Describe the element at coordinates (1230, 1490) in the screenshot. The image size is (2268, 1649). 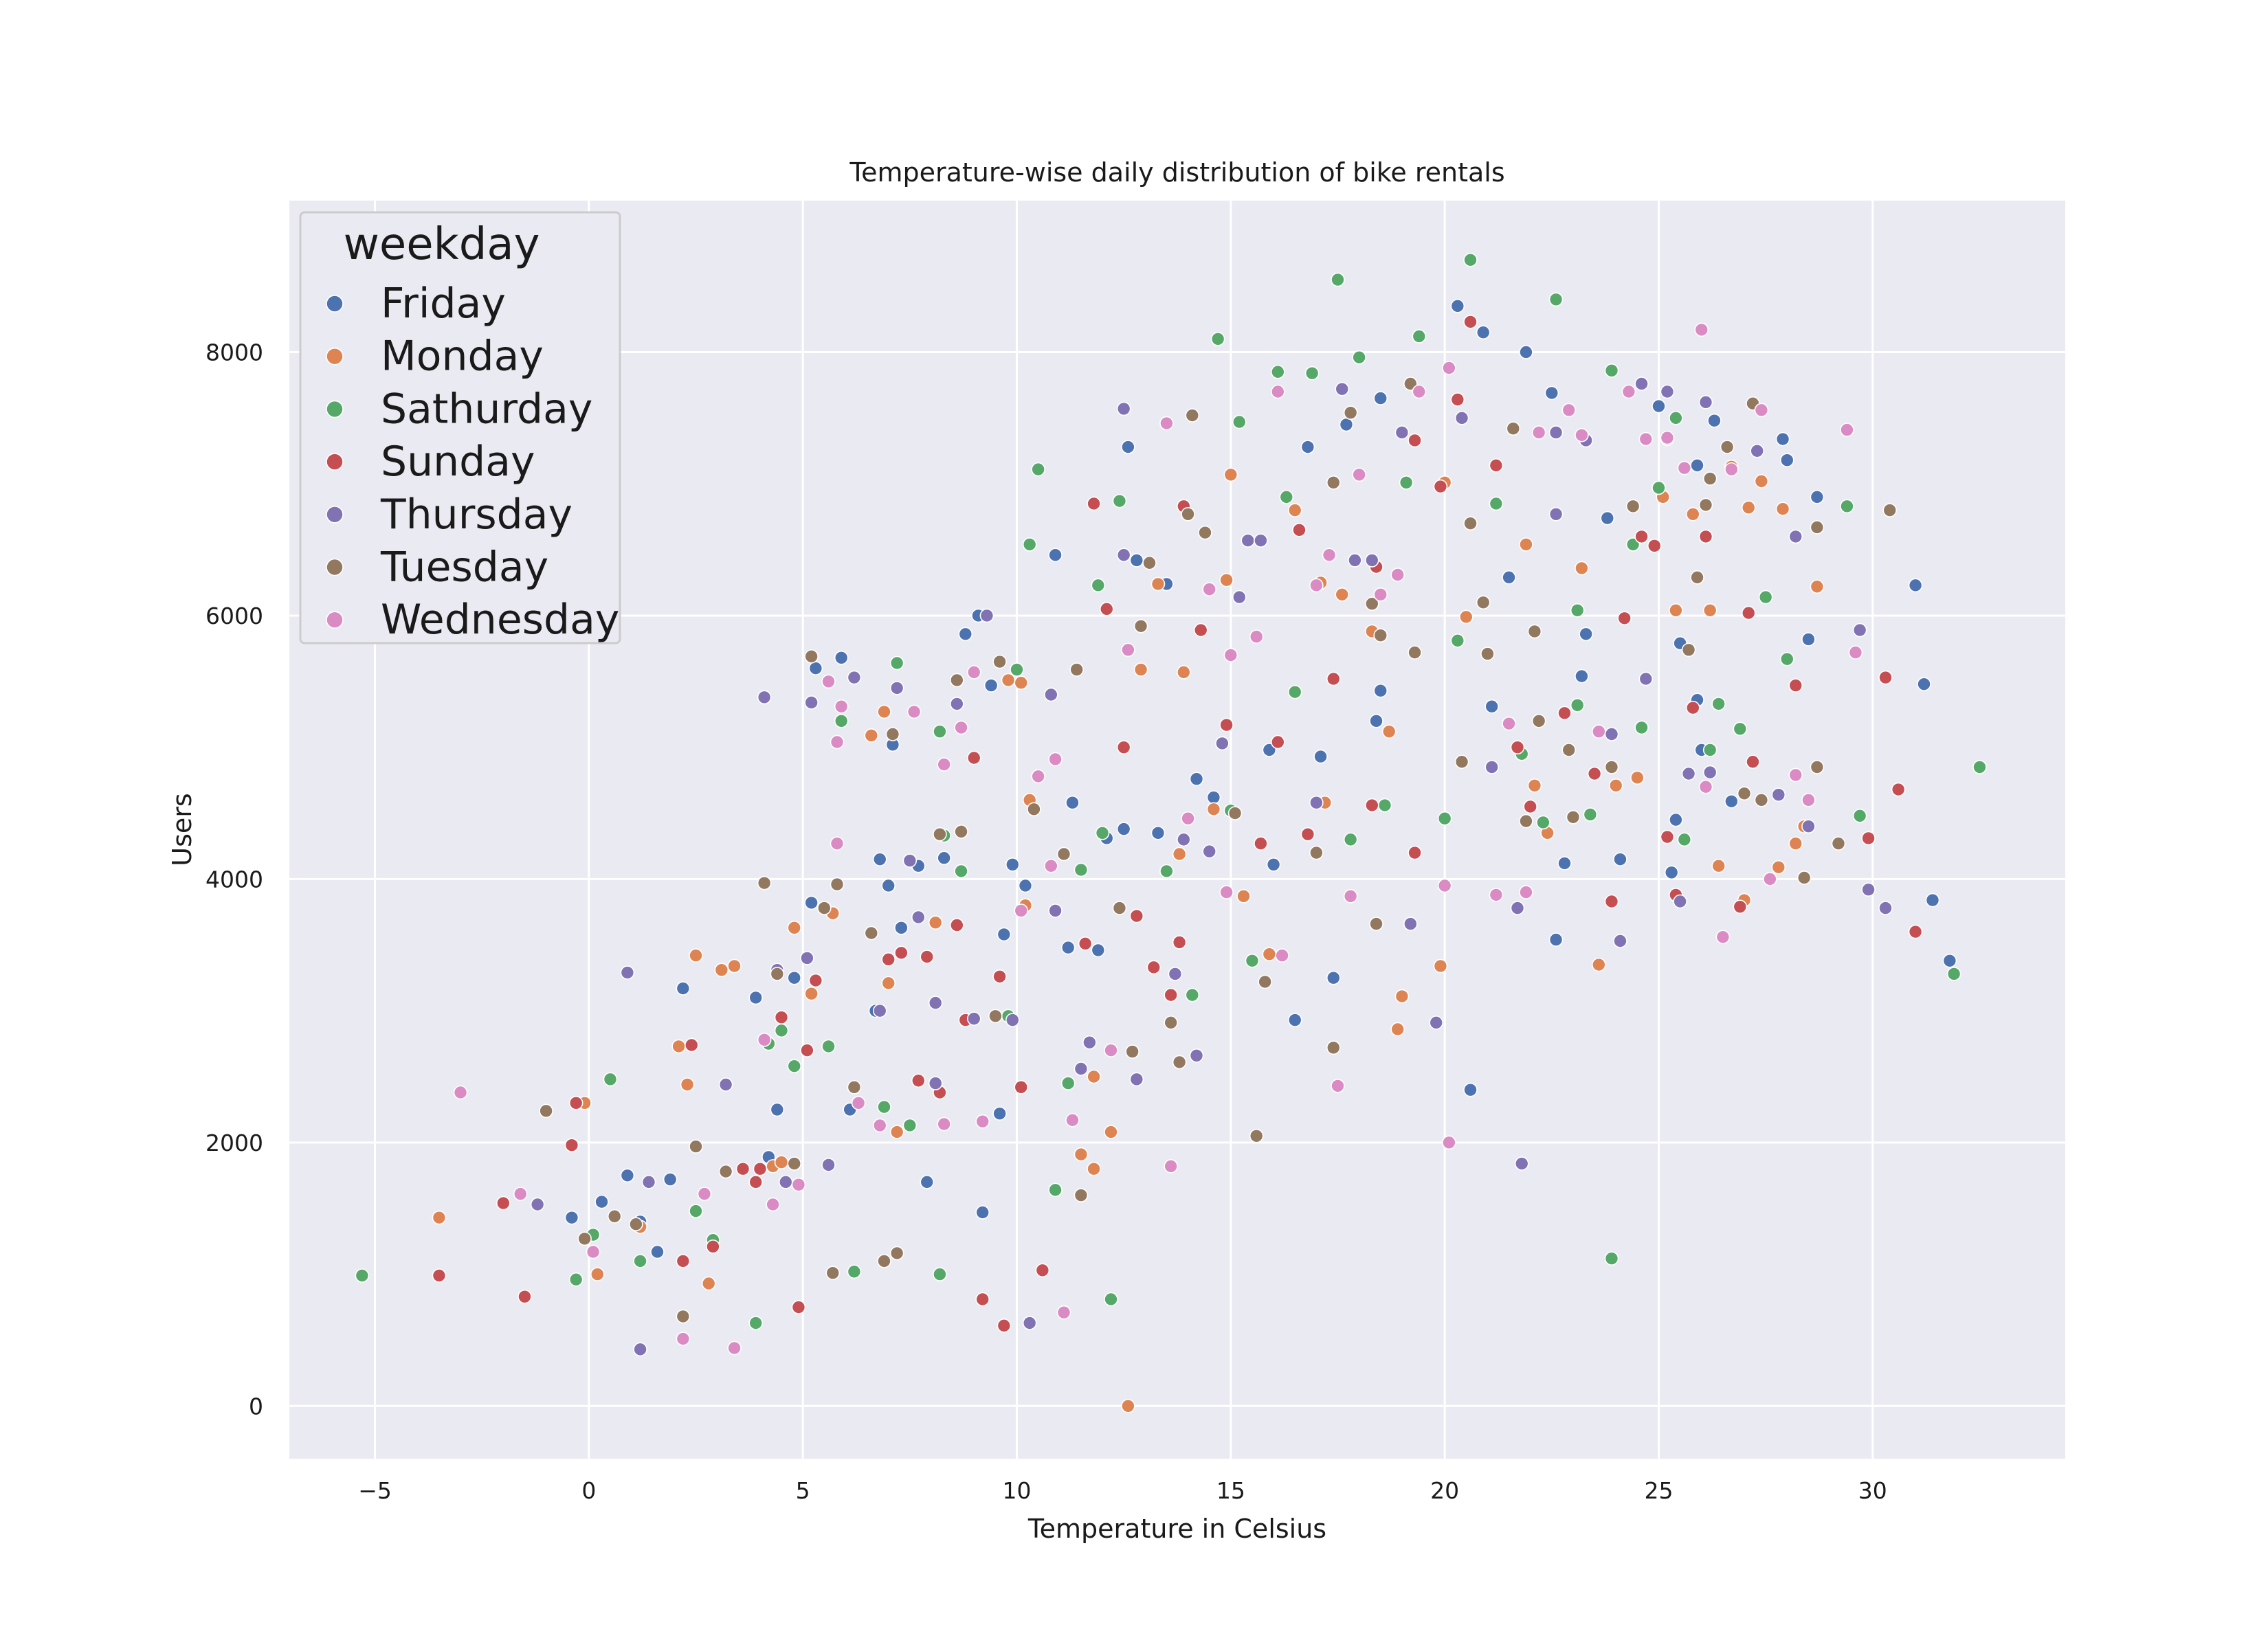
I see `x-tick-label: 15` at that location.